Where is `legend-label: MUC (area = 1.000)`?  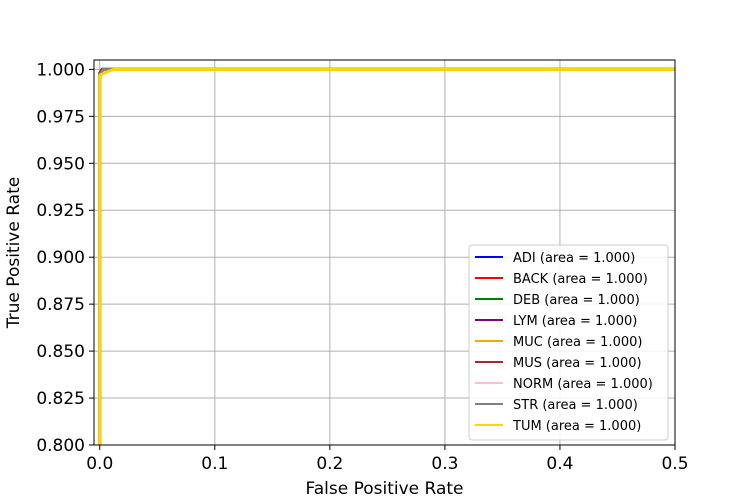 legend-label: MUC (area = 1.000) is located at coordinates (577, 342).